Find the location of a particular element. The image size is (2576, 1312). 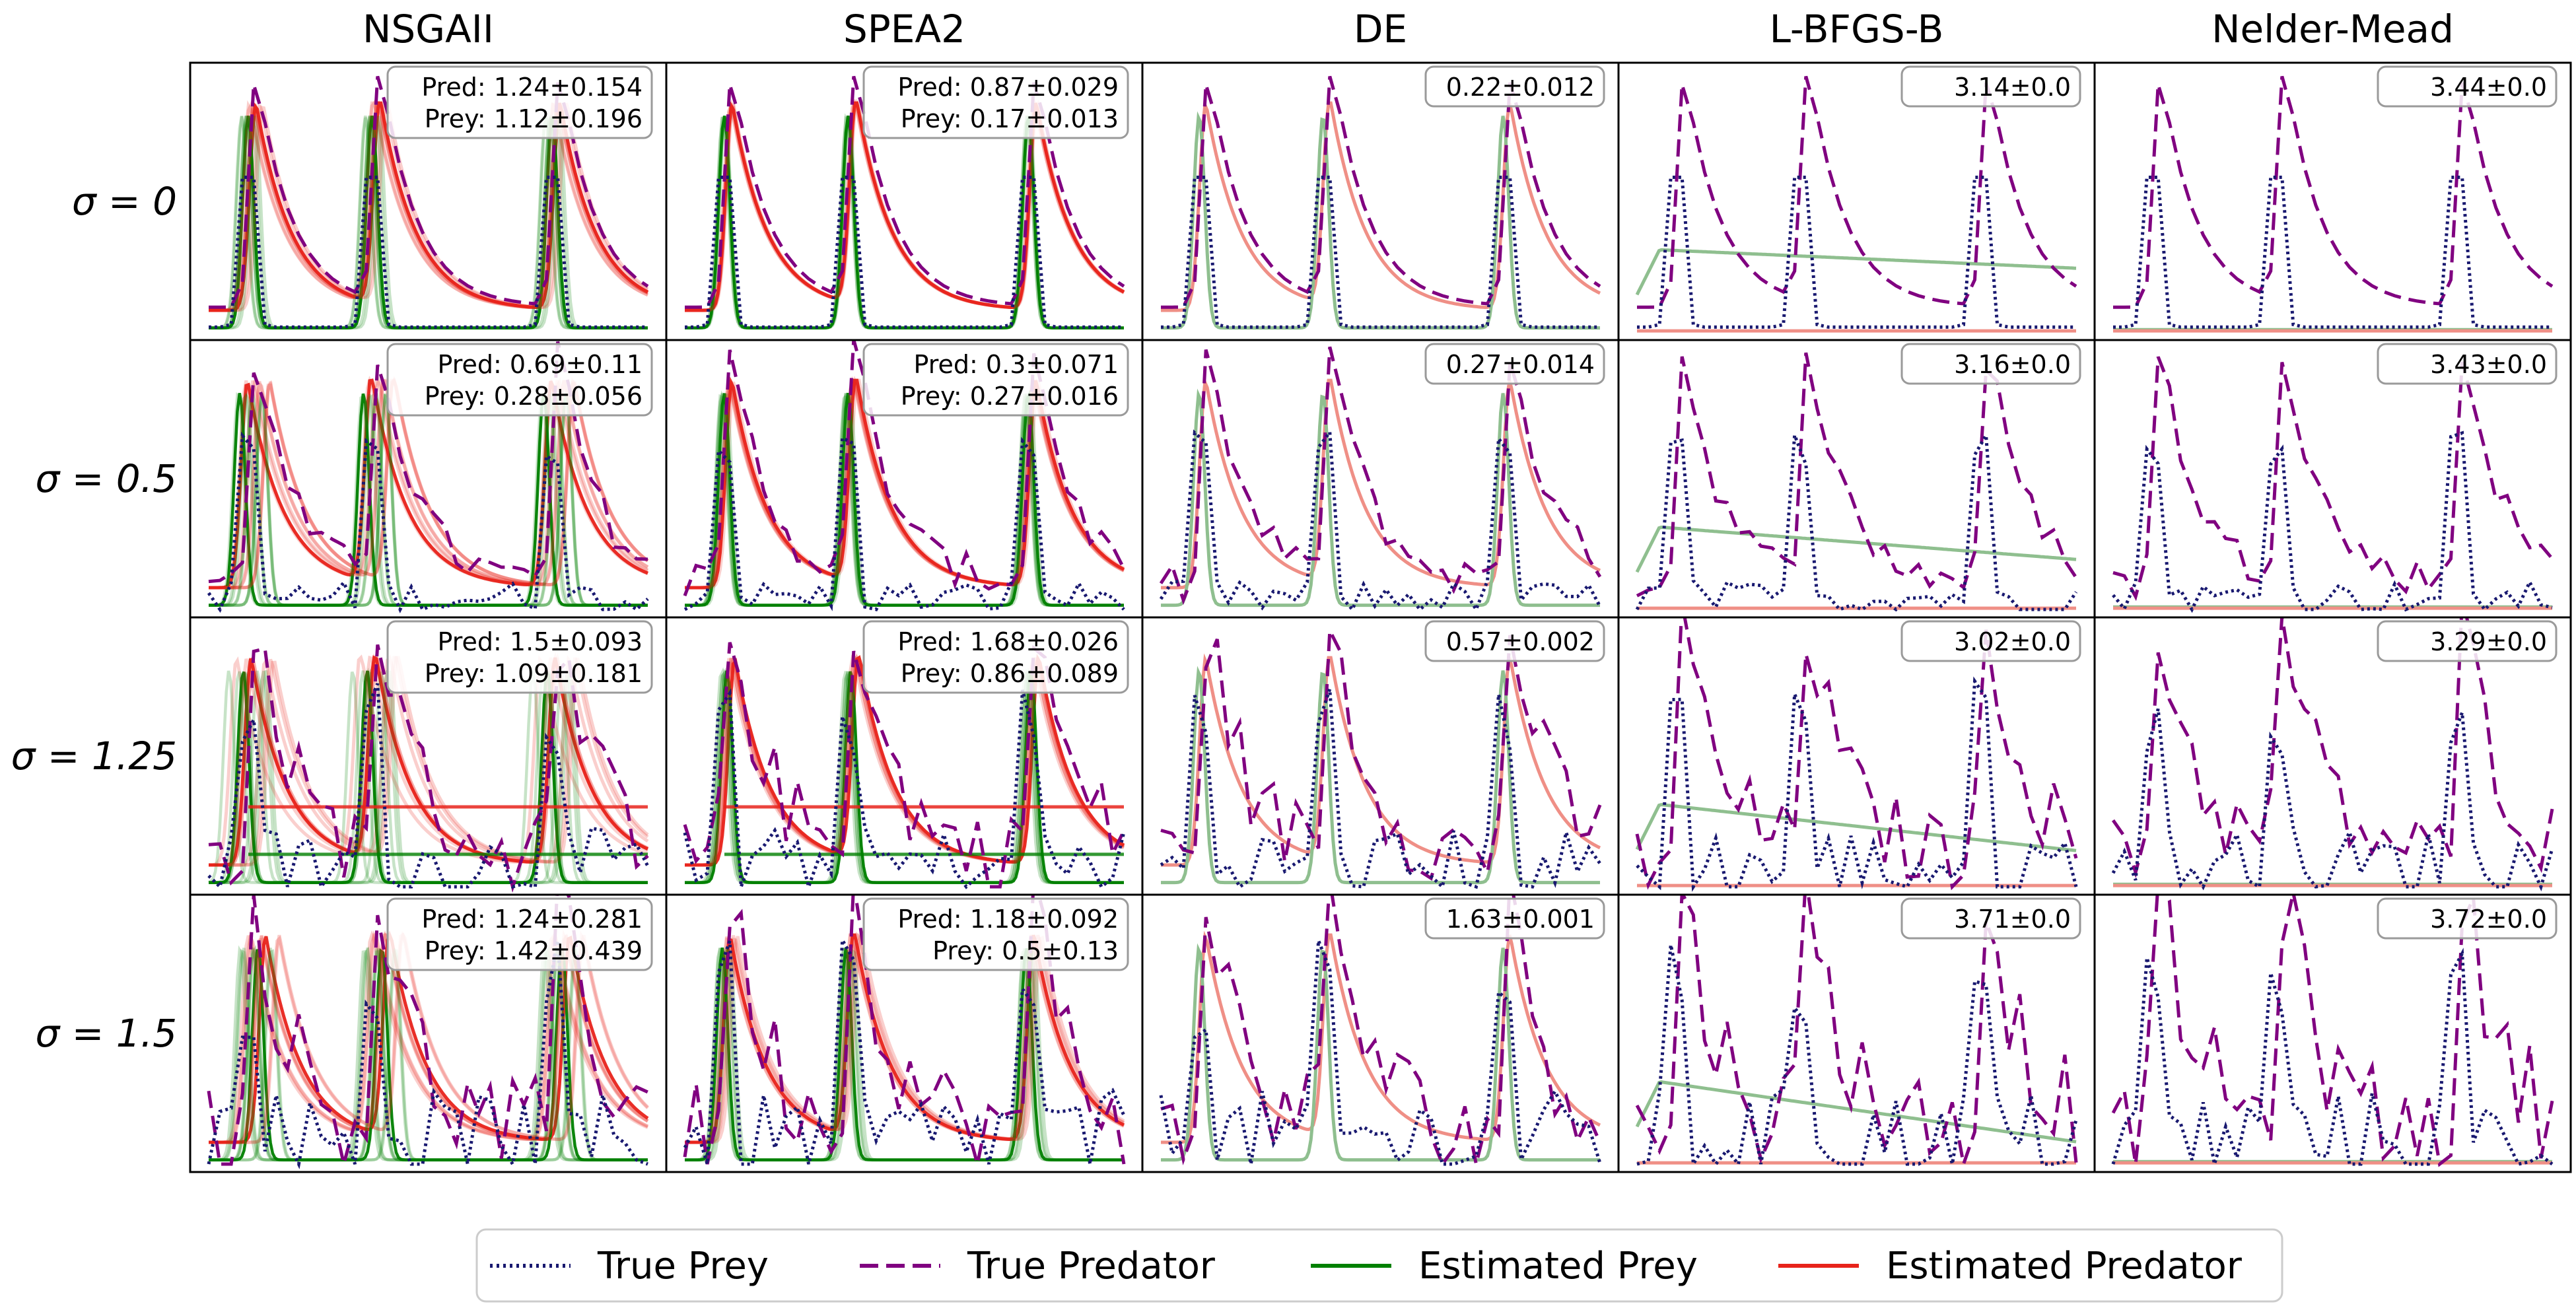

score-text: Pred: 0.3±0.071 is located at coordinates (1017, 365).